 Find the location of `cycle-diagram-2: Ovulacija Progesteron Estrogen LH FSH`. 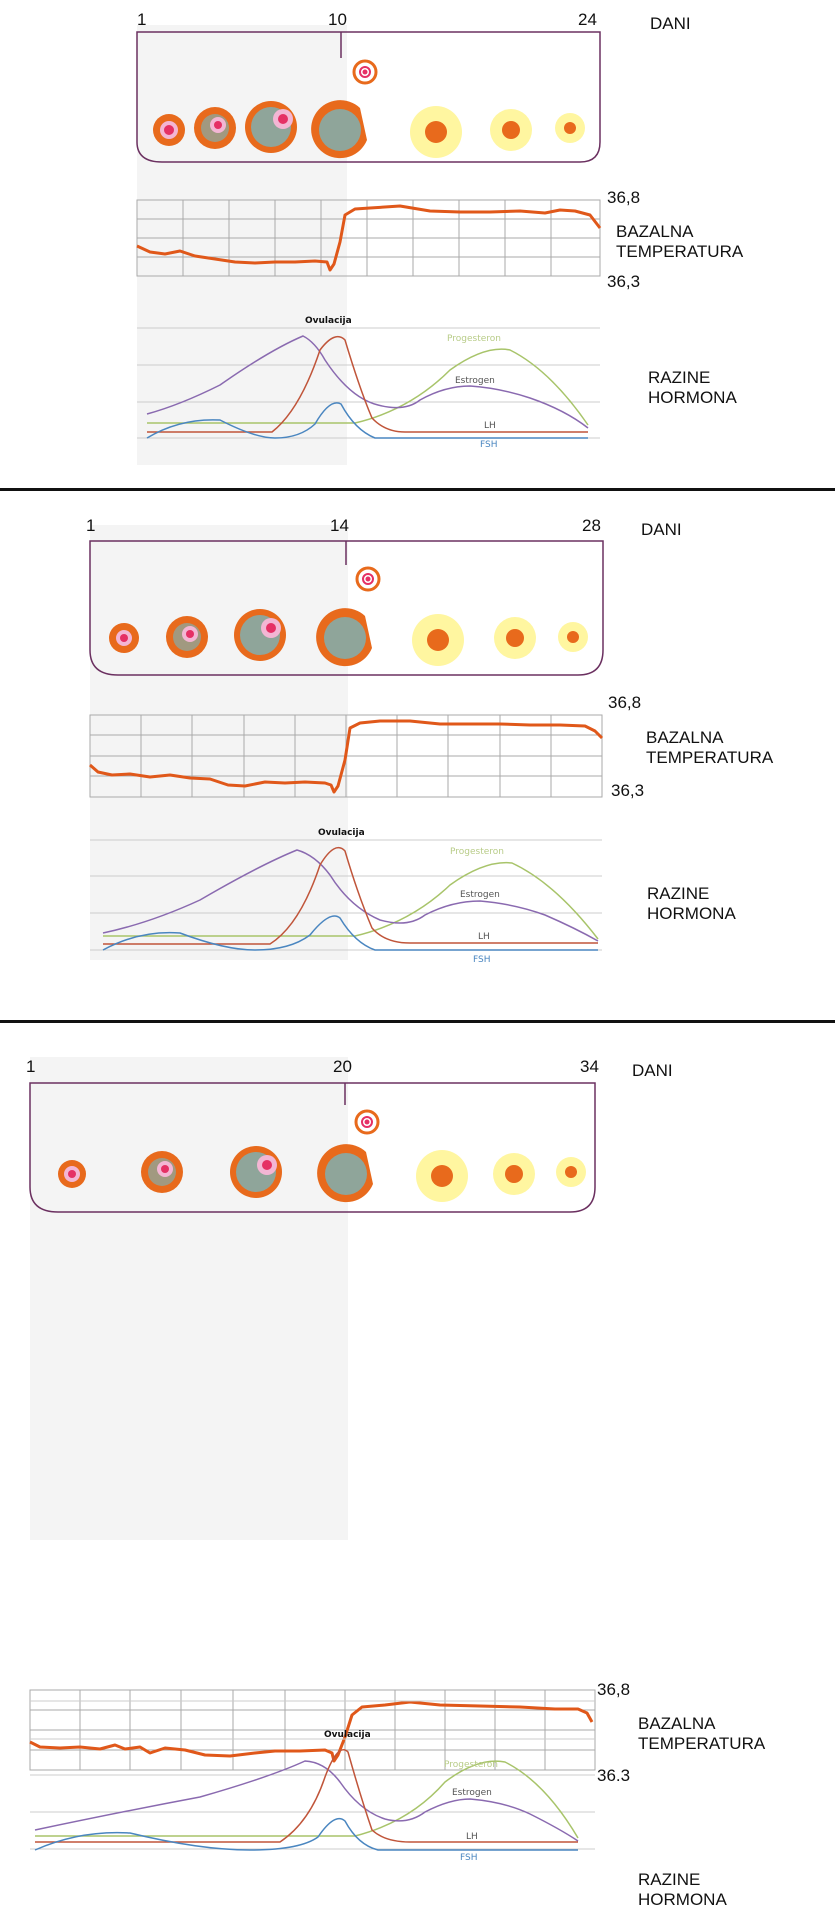

cycle-diagram-2: Ovulacija Progesteron Estrogen LH FSH is located at coordinates (346, 752).